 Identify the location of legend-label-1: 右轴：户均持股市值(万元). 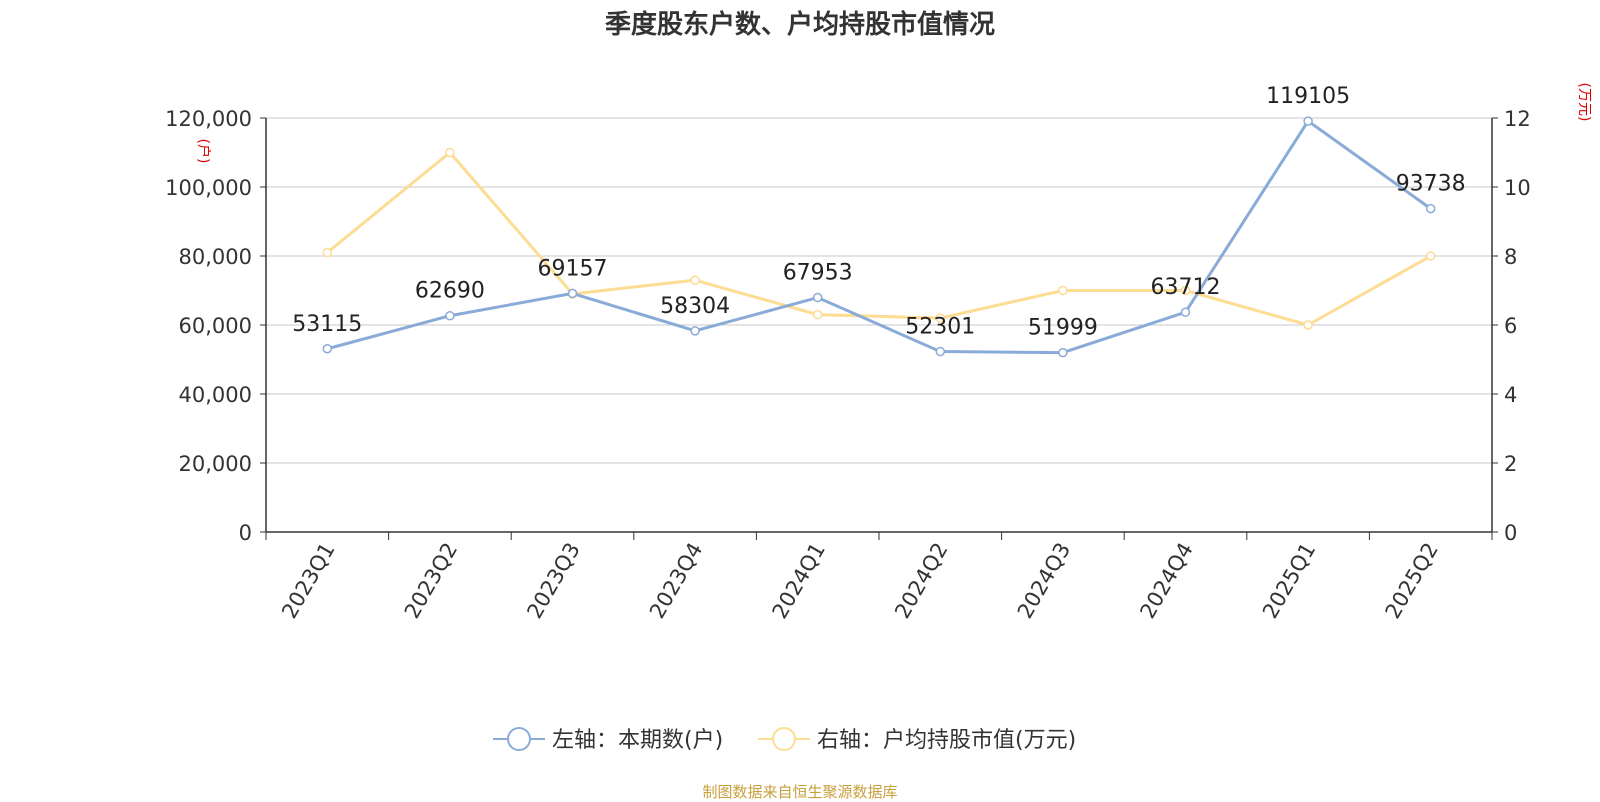
(946, 740).